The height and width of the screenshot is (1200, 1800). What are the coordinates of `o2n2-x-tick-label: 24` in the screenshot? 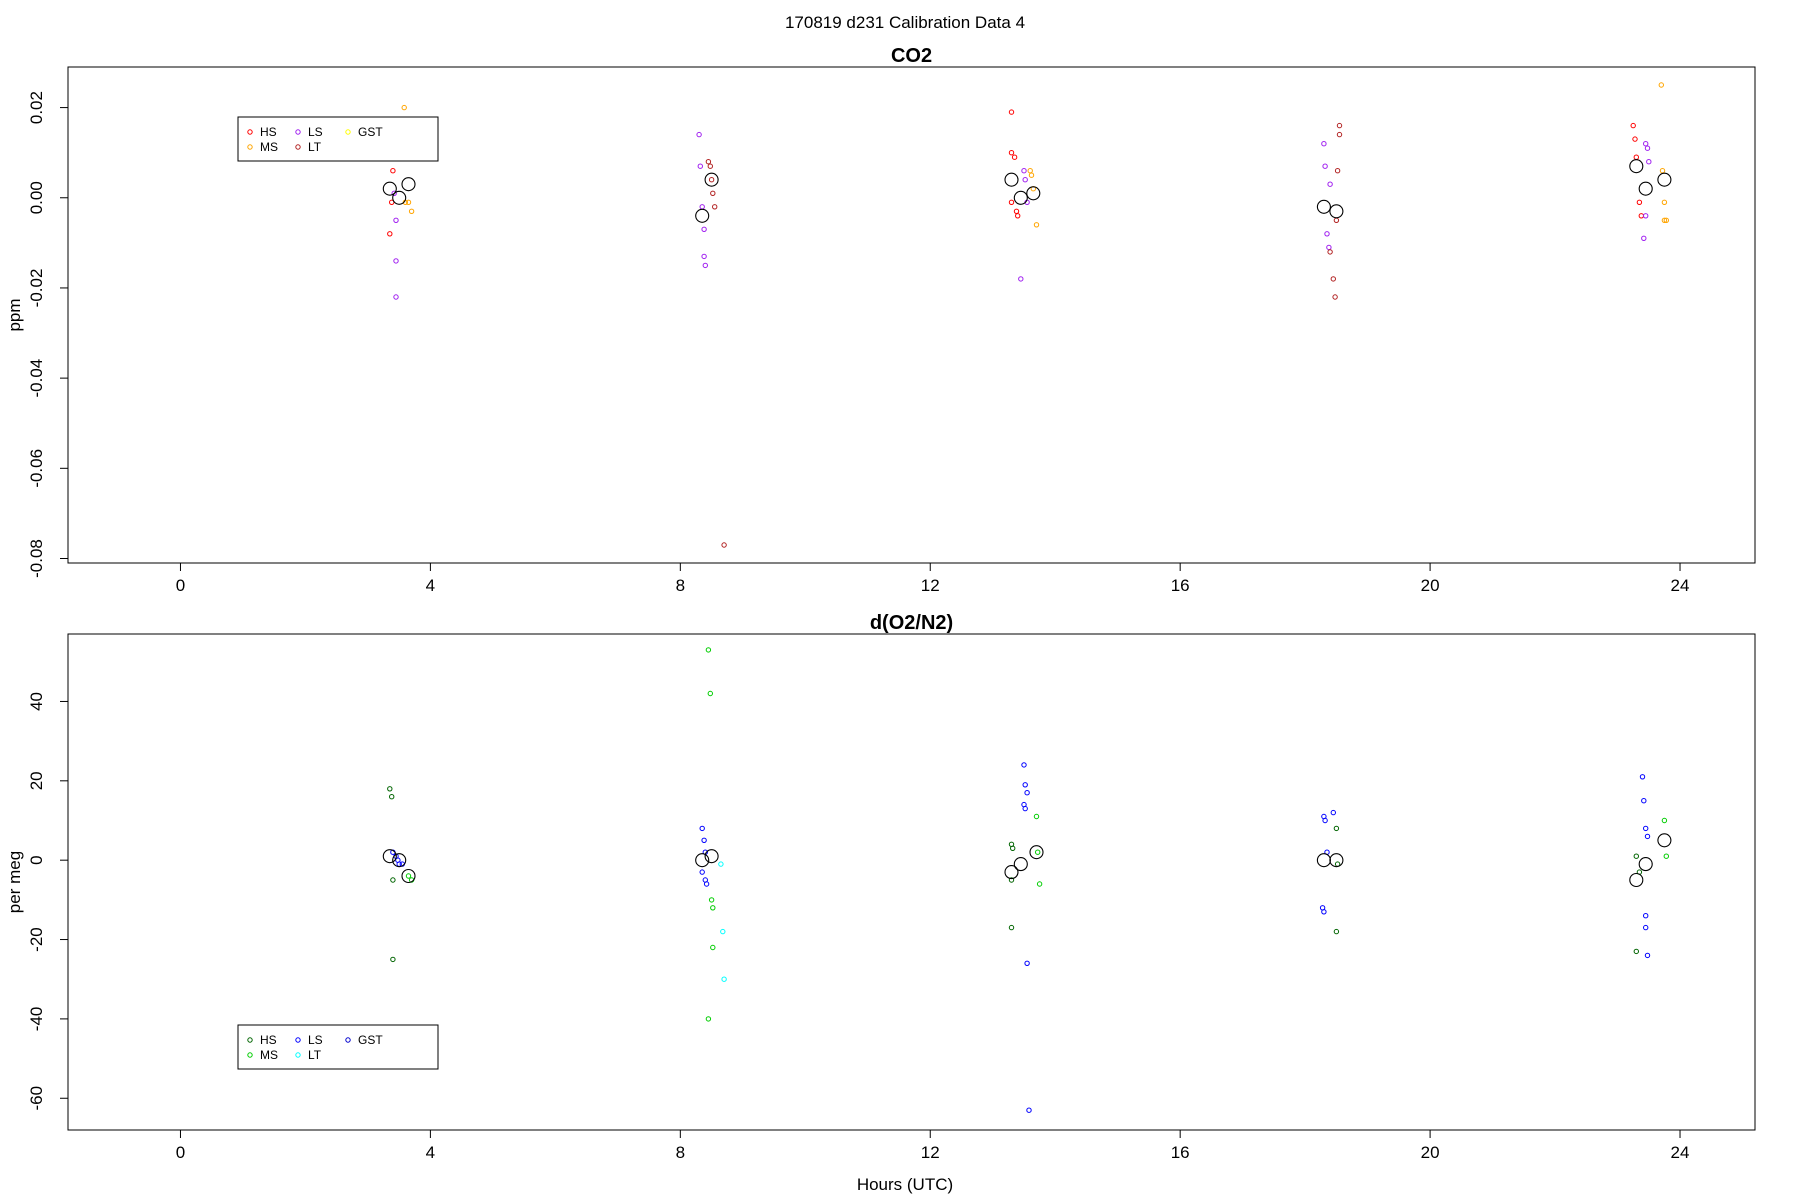 It's located at (1680, 1152).